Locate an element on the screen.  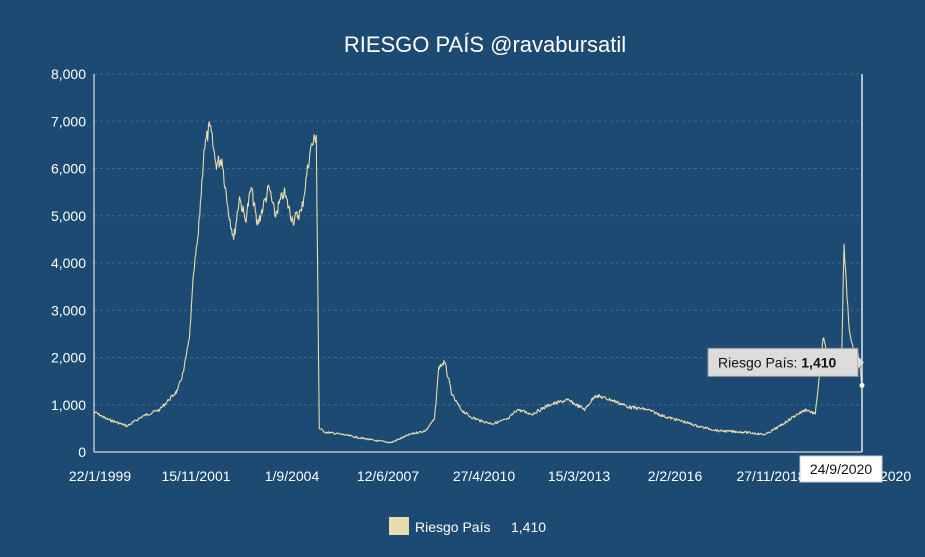
y-tick-label: 3,000 is located at coordinates (68, 310).